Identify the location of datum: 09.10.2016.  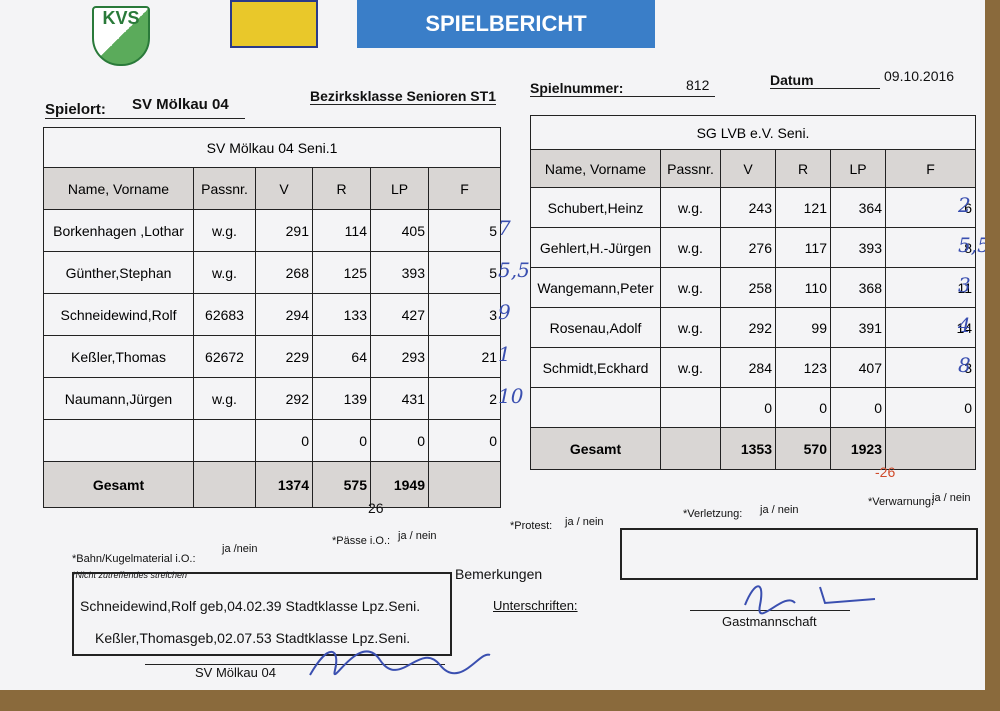
(919, 76).